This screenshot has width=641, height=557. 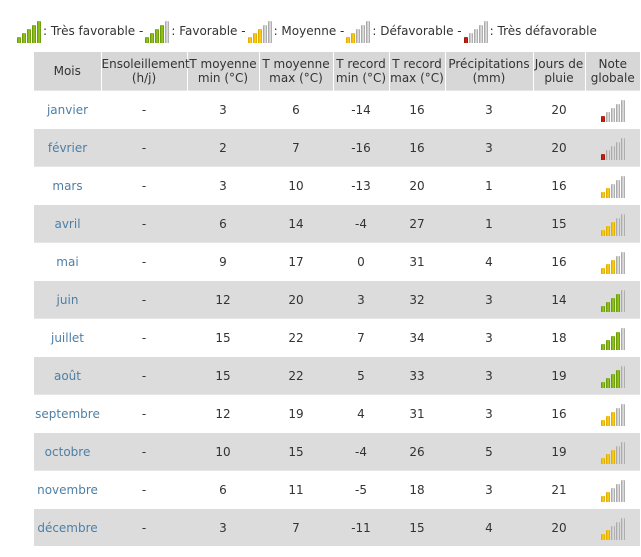 What do you see at coordinates (296, 413) in the screenshot?
I see `temp-max-cell: 19` at bounding box center [296, 413].